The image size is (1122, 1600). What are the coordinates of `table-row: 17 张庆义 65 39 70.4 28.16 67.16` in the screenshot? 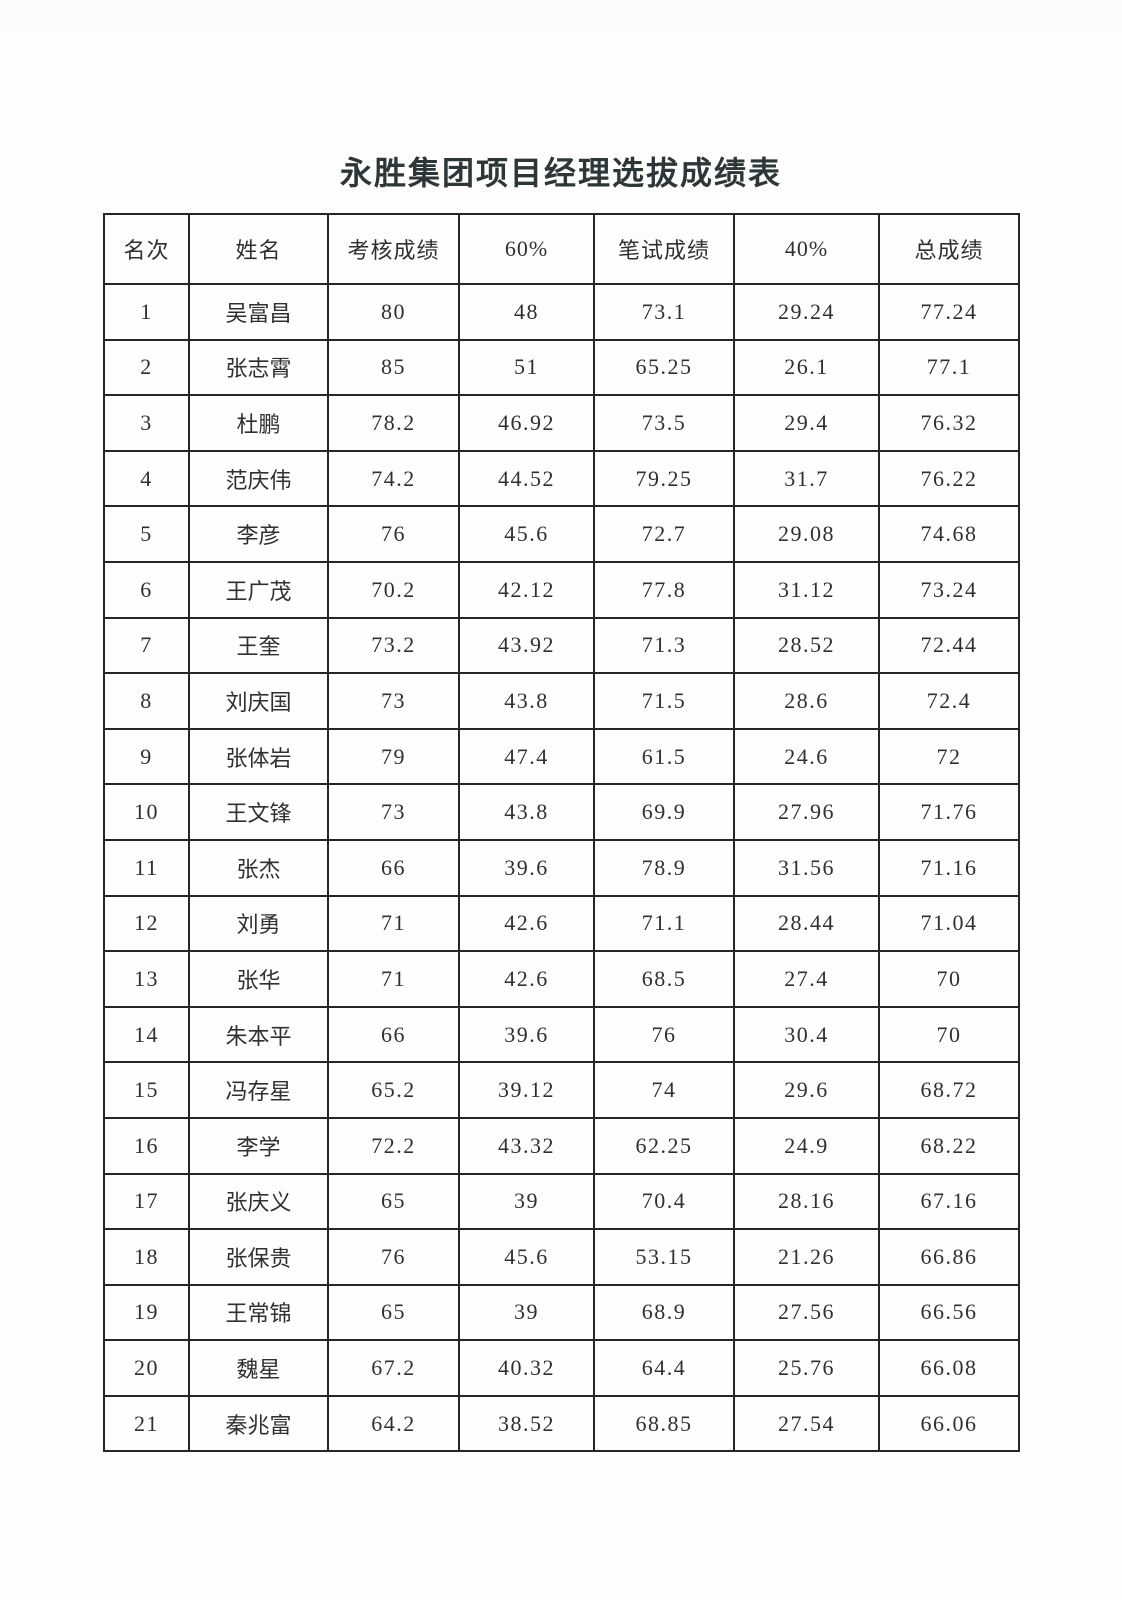 It's located at (561, 1201).